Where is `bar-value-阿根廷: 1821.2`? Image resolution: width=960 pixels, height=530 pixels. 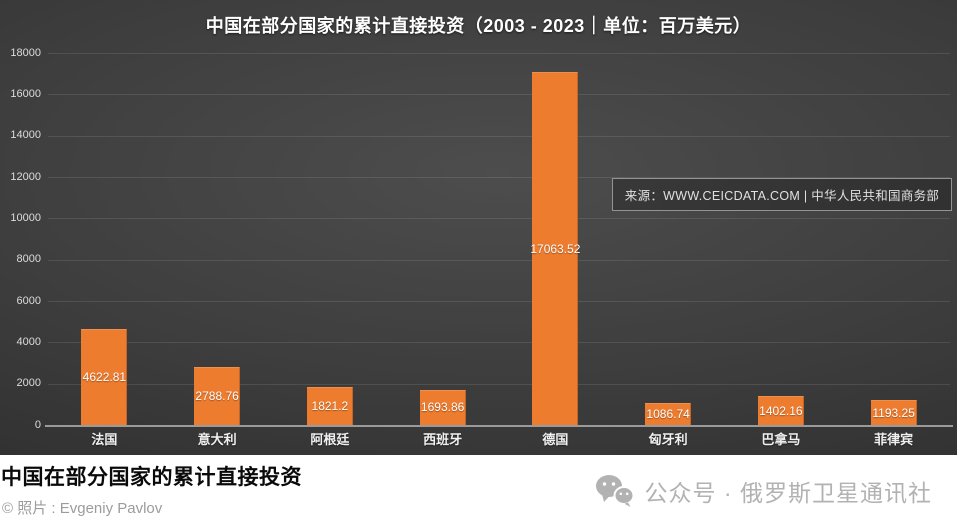 bar-value-阿根廷: 1821.2 is located at coordinates (330, 406).